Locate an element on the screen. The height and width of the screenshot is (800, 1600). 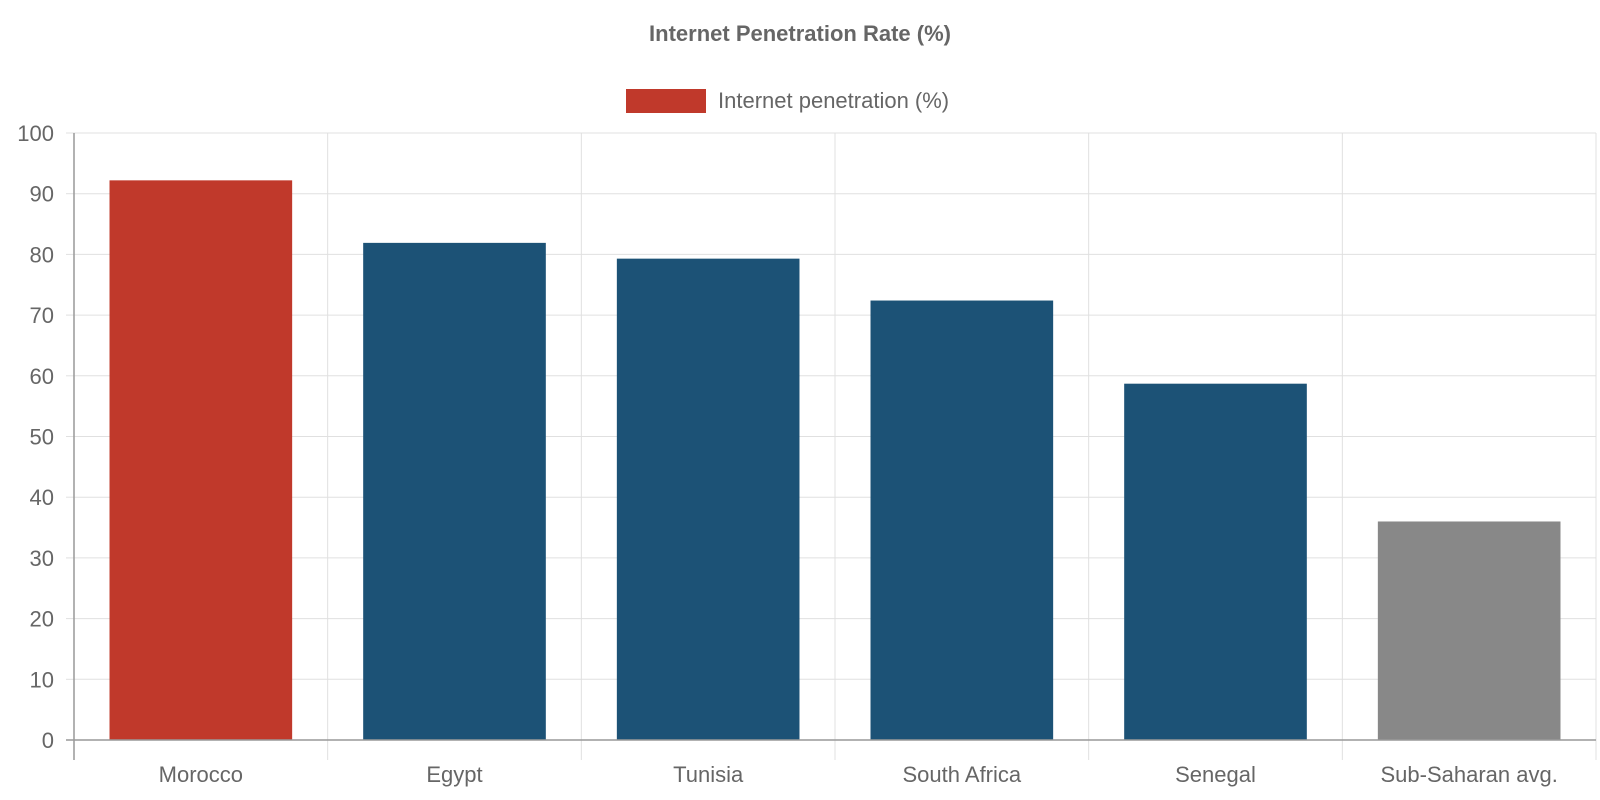
x-tick-label: Tunisia is located at coordinates (708, 774).